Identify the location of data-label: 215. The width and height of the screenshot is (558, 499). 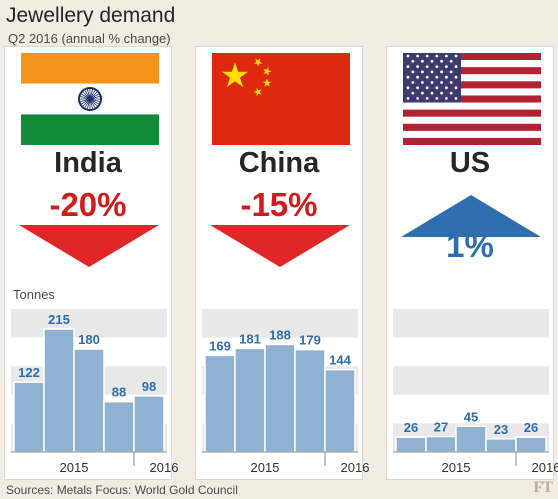
(59, 319).